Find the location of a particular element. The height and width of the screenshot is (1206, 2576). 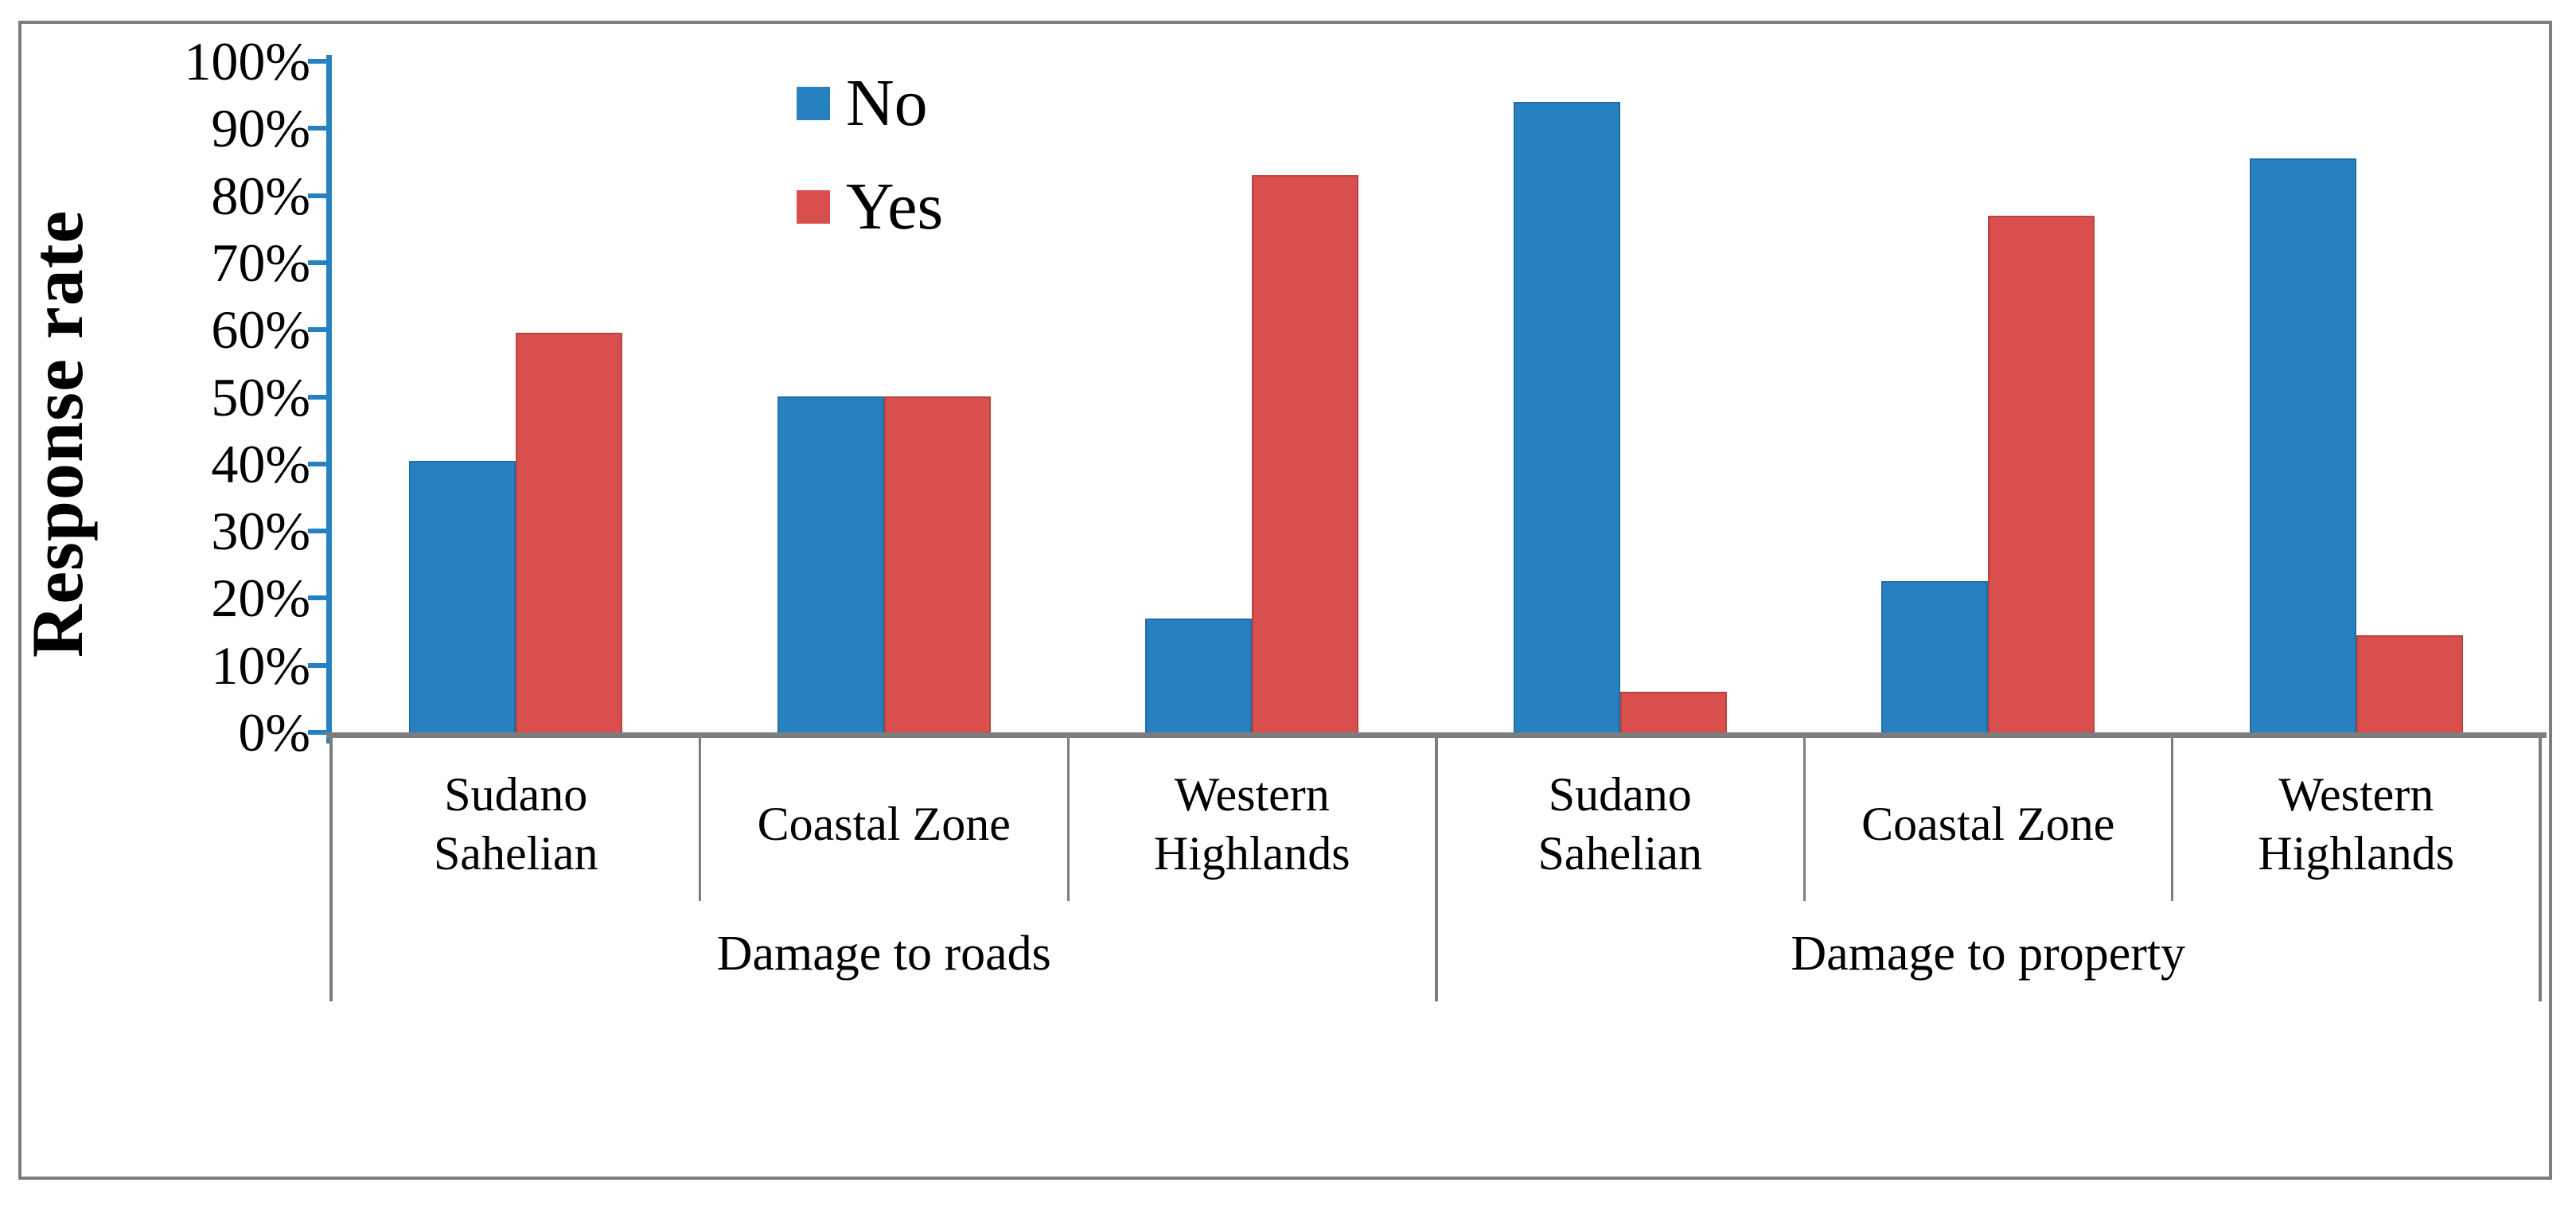

group-label: Damage to property is located at coordinates (1988, 953).